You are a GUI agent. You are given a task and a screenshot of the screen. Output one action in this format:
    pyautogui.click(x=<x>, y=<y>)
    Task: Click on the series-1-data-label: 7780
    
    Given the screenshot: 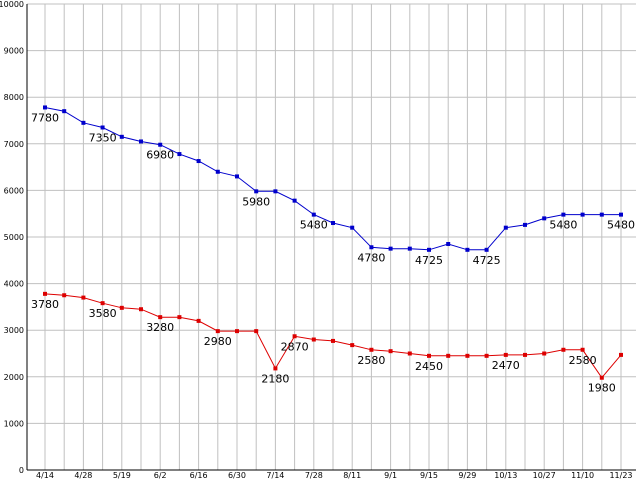 What is the action you would take?
    pyautogui.click(x=45, y=117)
    